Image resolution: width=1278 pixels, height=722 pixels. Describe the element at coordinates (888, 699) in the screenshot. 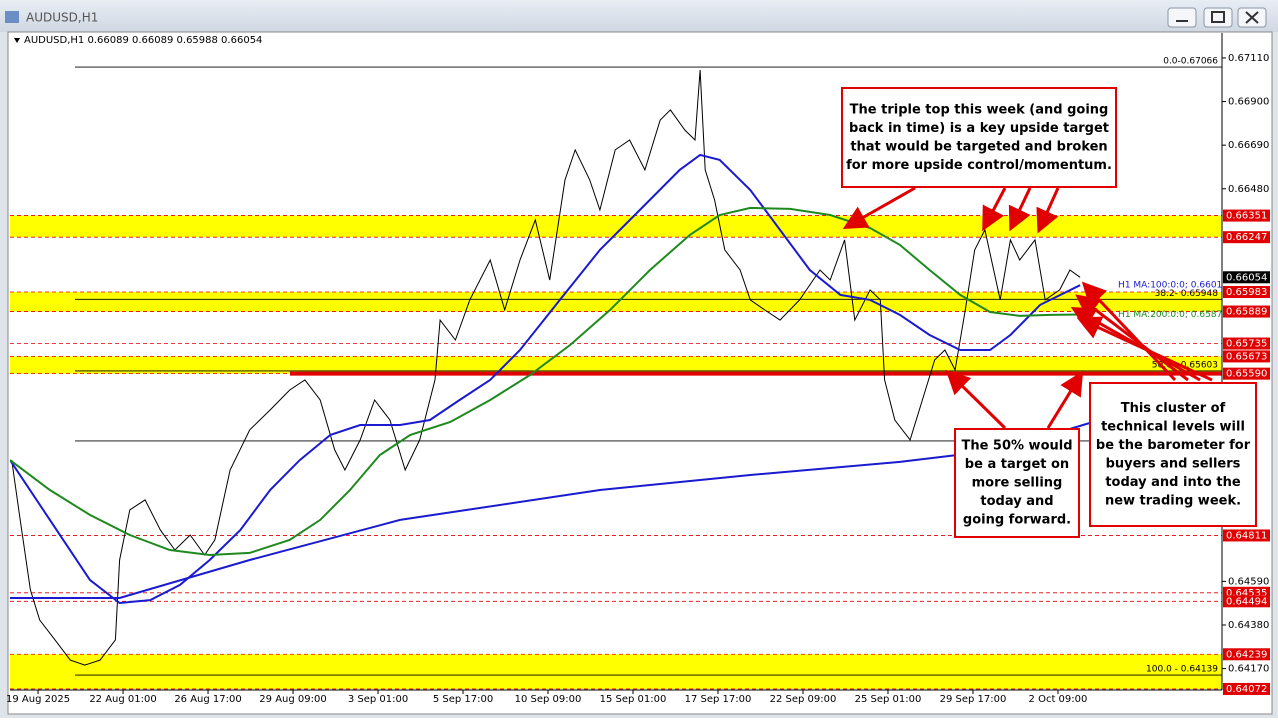

I see `x-tick-label: 25 Sep 01:00` at that location.